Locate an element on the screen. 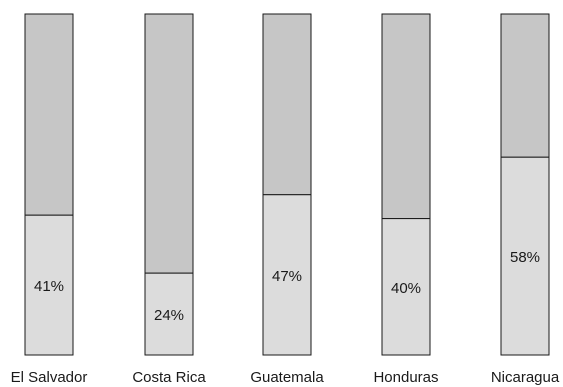  bar-remainder-nicaragua is located at coordinates (525, 85).